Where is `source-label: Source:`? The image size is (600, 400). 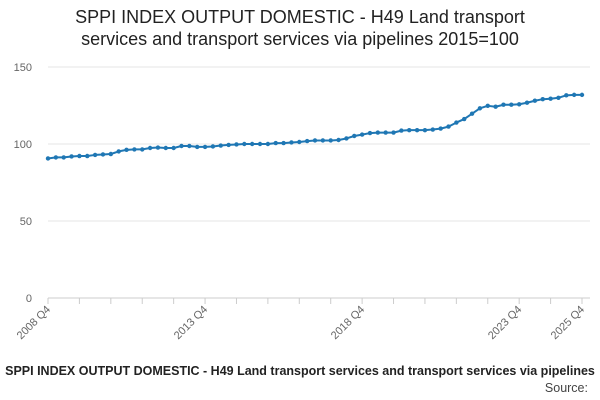
source-label: Source: is located at coordinates (566, 388).